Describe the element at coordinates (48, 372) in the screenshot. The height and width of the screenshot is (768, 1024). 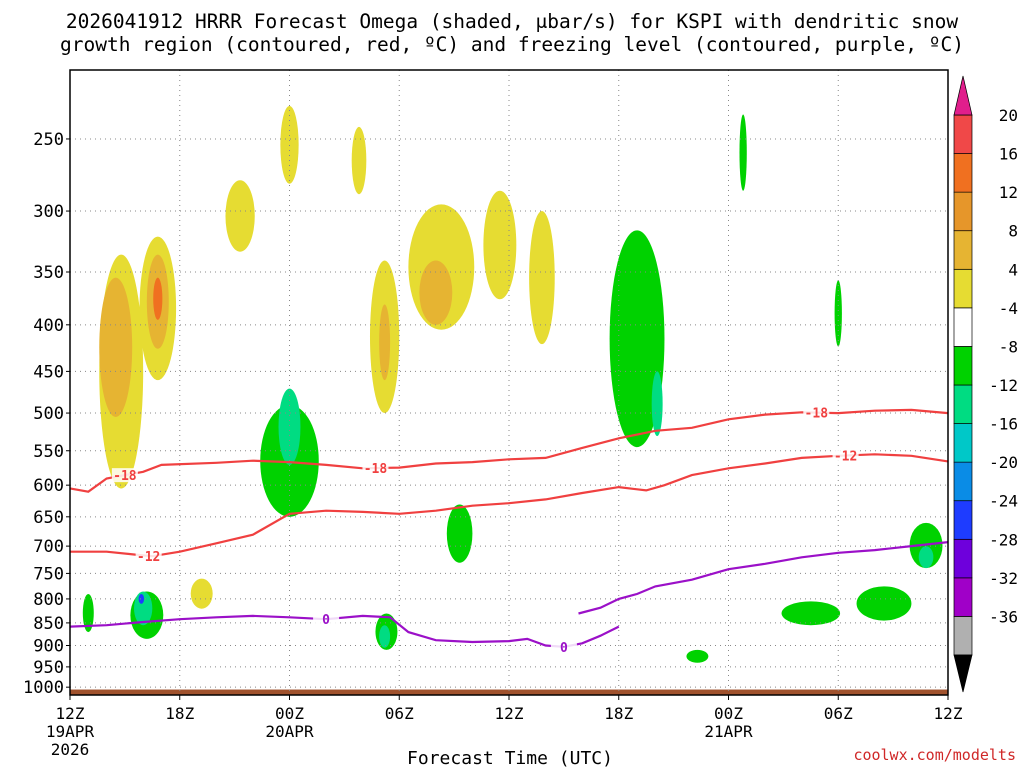
I see `y-tick-label: 450` at that location.